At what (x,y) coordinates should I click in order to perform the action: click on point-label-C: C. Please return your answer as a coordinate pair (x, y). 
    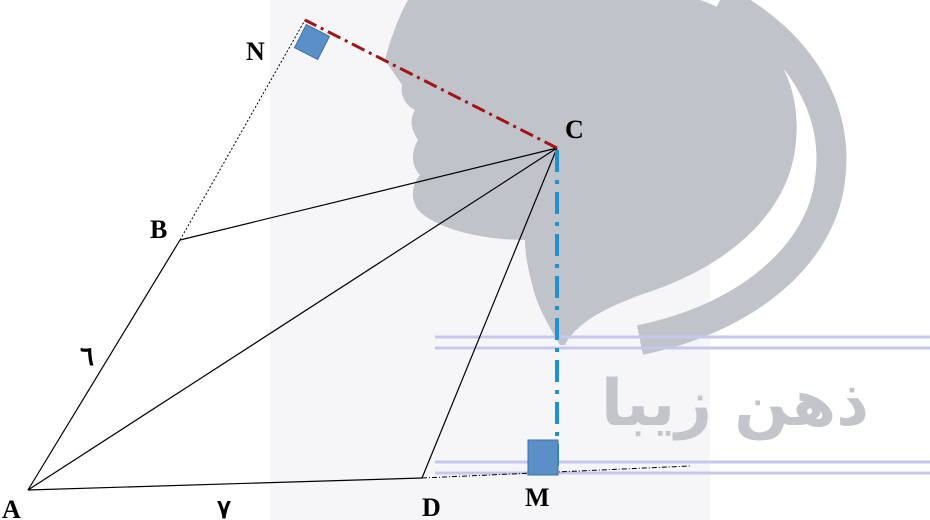
    Looking at the image, I should click on (574, 129).